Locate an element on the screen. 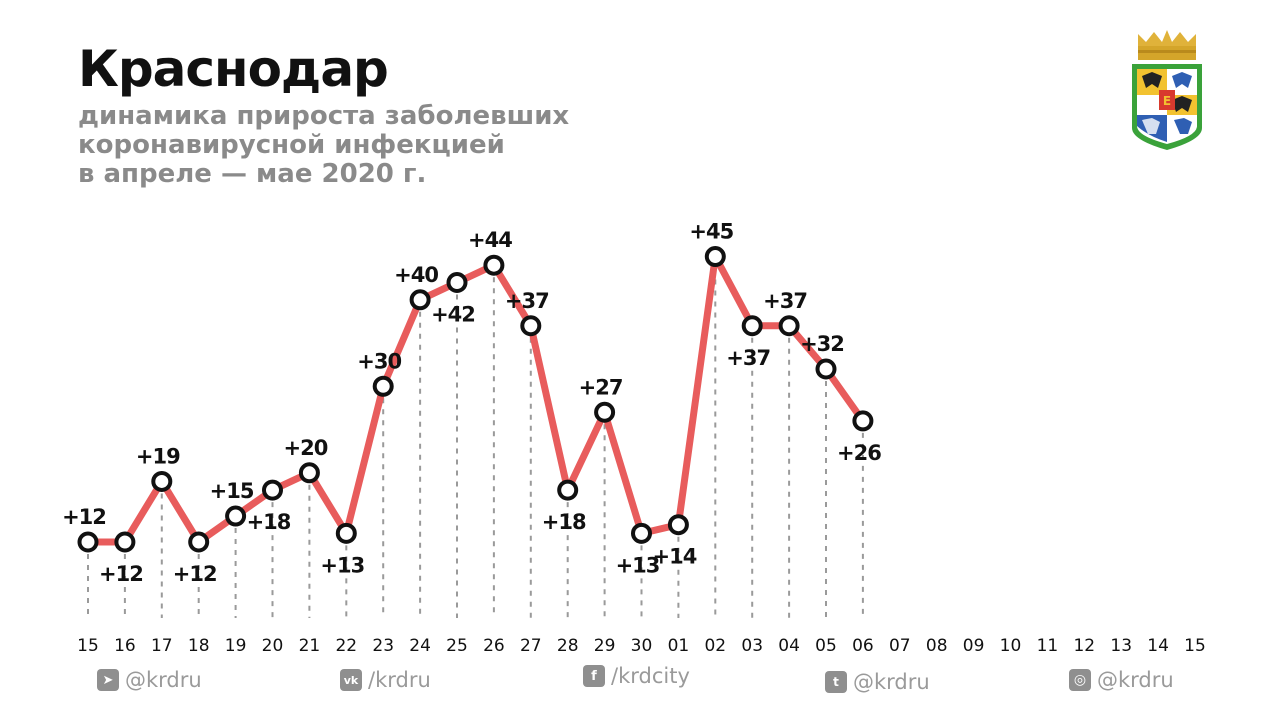  social-facebook: f /krdcity is located at coordinates (636, 676).